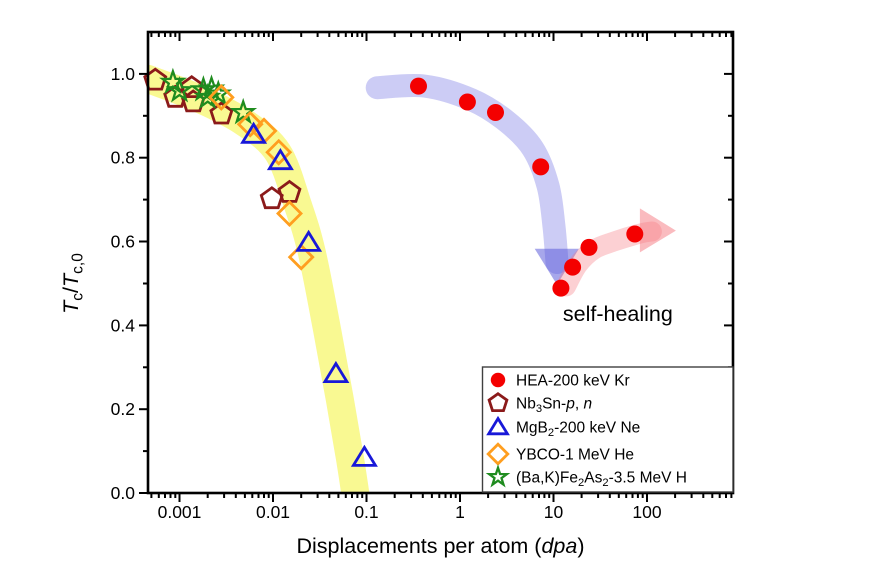  Describe the element at coordinates (573, 381) in the screenshot. I see `legend-label: HEA-200 keV Kr` at that location.